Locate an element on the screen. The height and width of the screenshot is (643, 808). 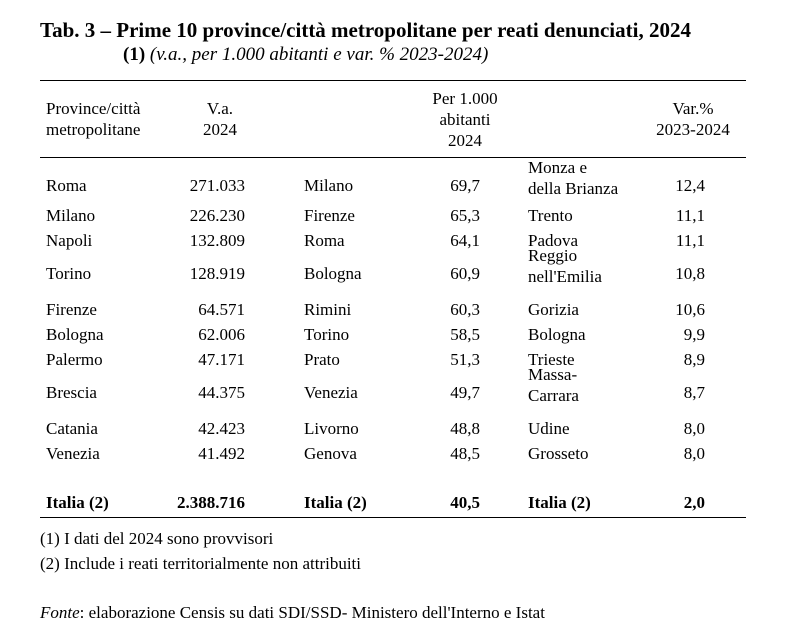
row-province-per1000: Torino is located at coordinates (327, 334).